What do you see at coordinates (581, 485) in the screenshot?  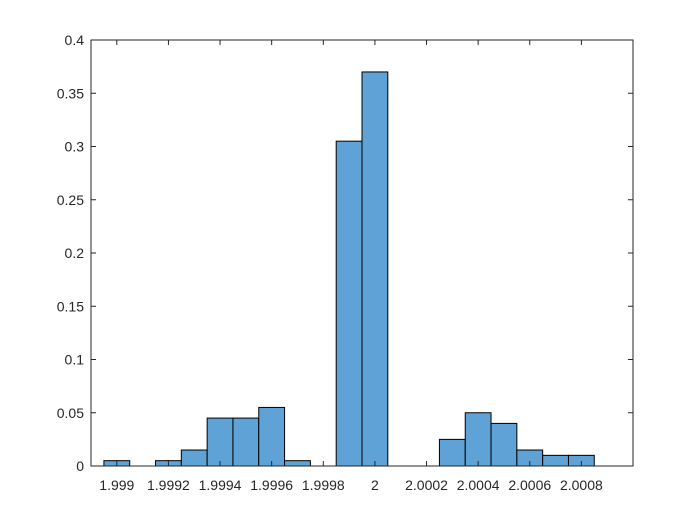 I see `x-tick-label: 2.0008` at bounding box center [581, 485].